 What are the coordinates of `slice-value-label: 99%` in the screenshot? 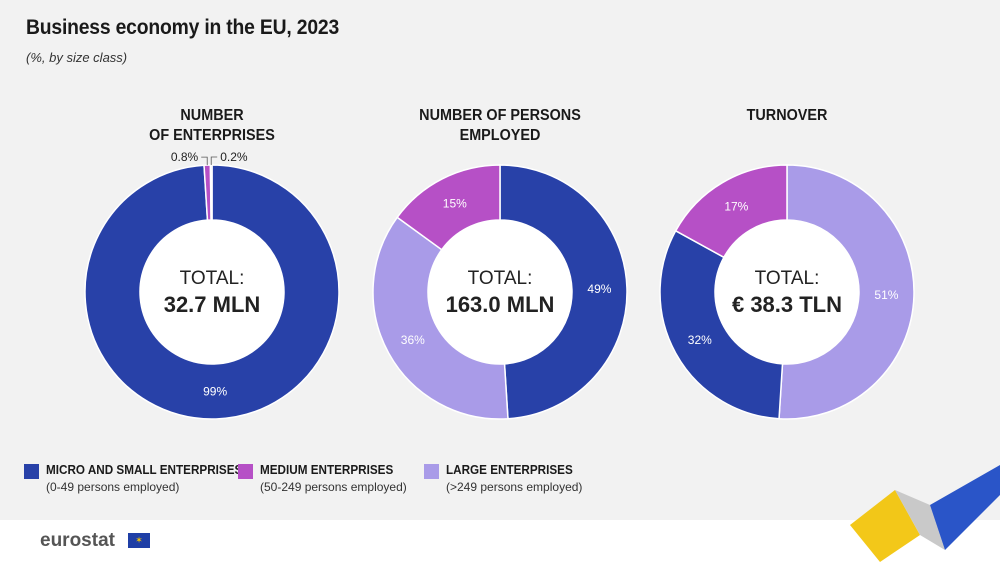 It's located at (215, 391).